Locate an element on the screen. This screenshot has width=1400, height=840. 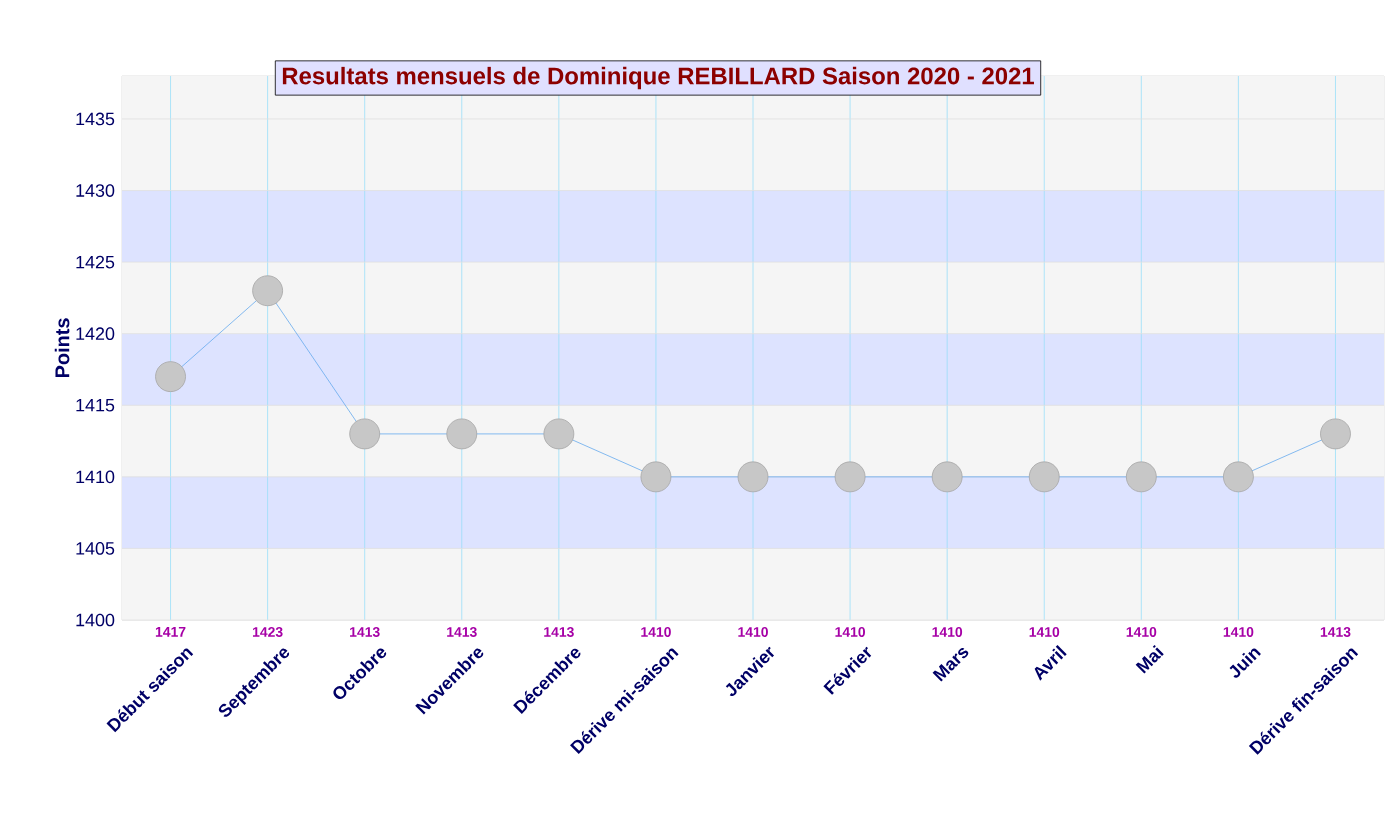
y-tick-label: 1405 is located at coordinates (95, 548).